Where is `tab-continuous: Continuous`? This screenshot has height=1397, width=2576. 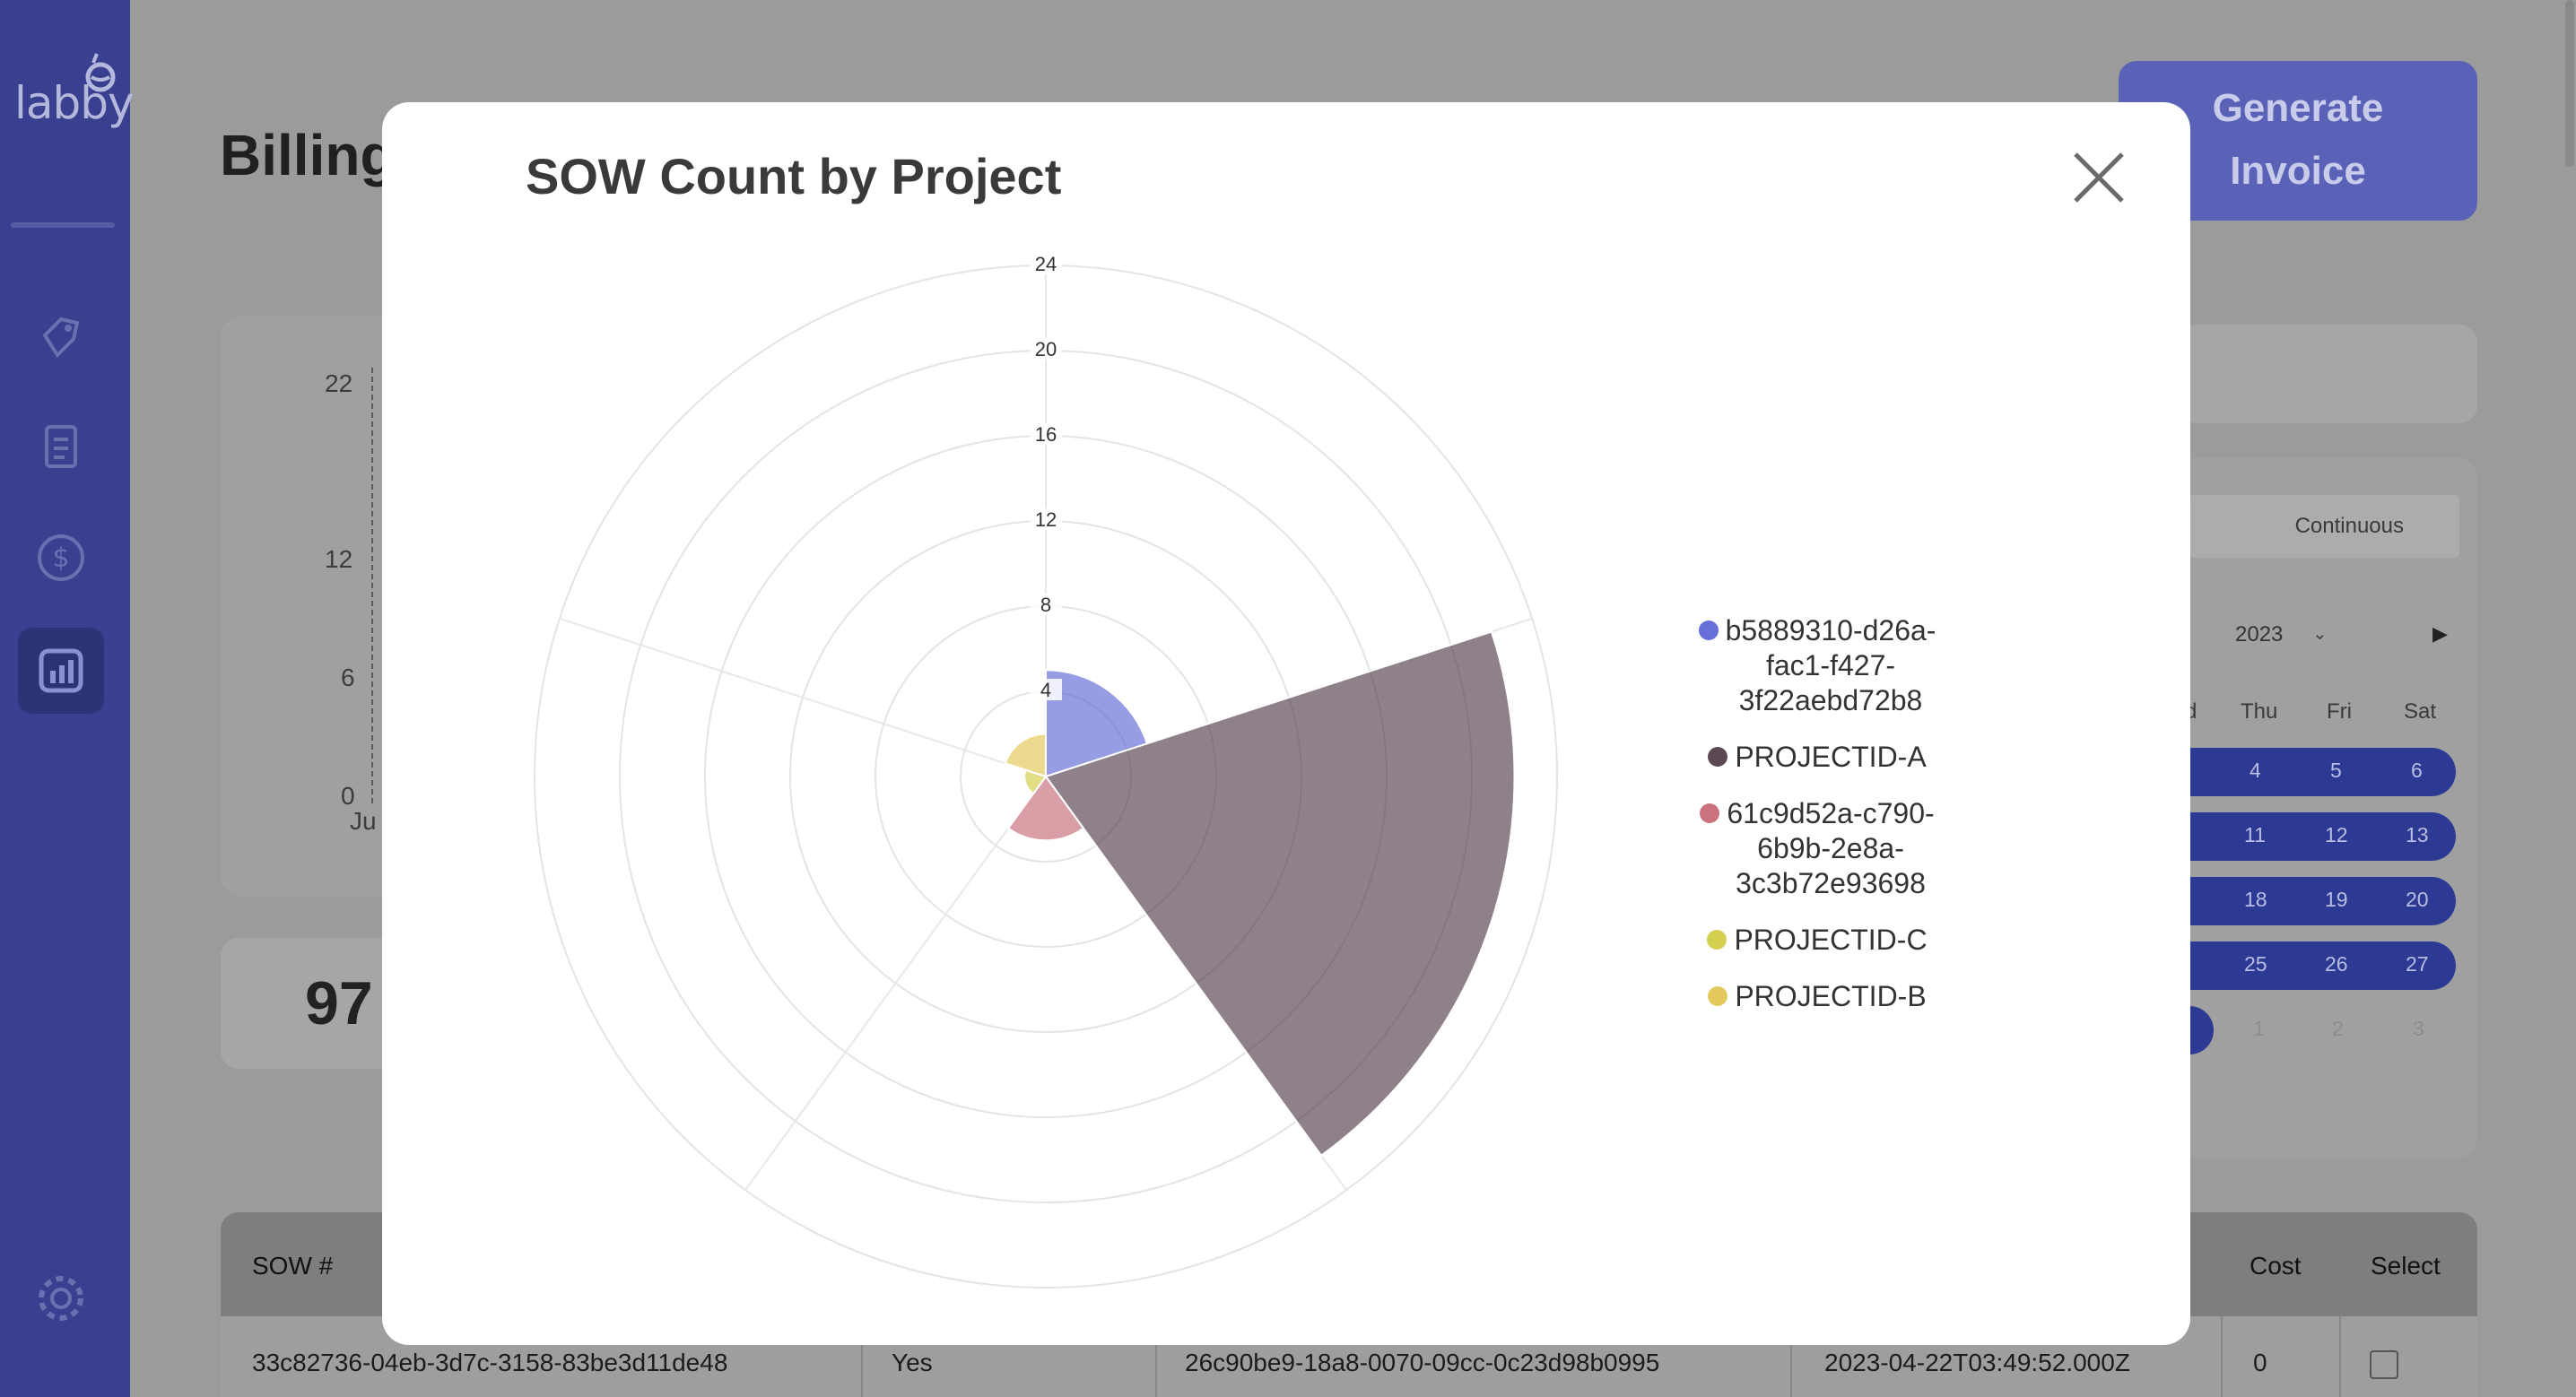
tab-continuous: Continuous is located at coordinates (2324, 526).